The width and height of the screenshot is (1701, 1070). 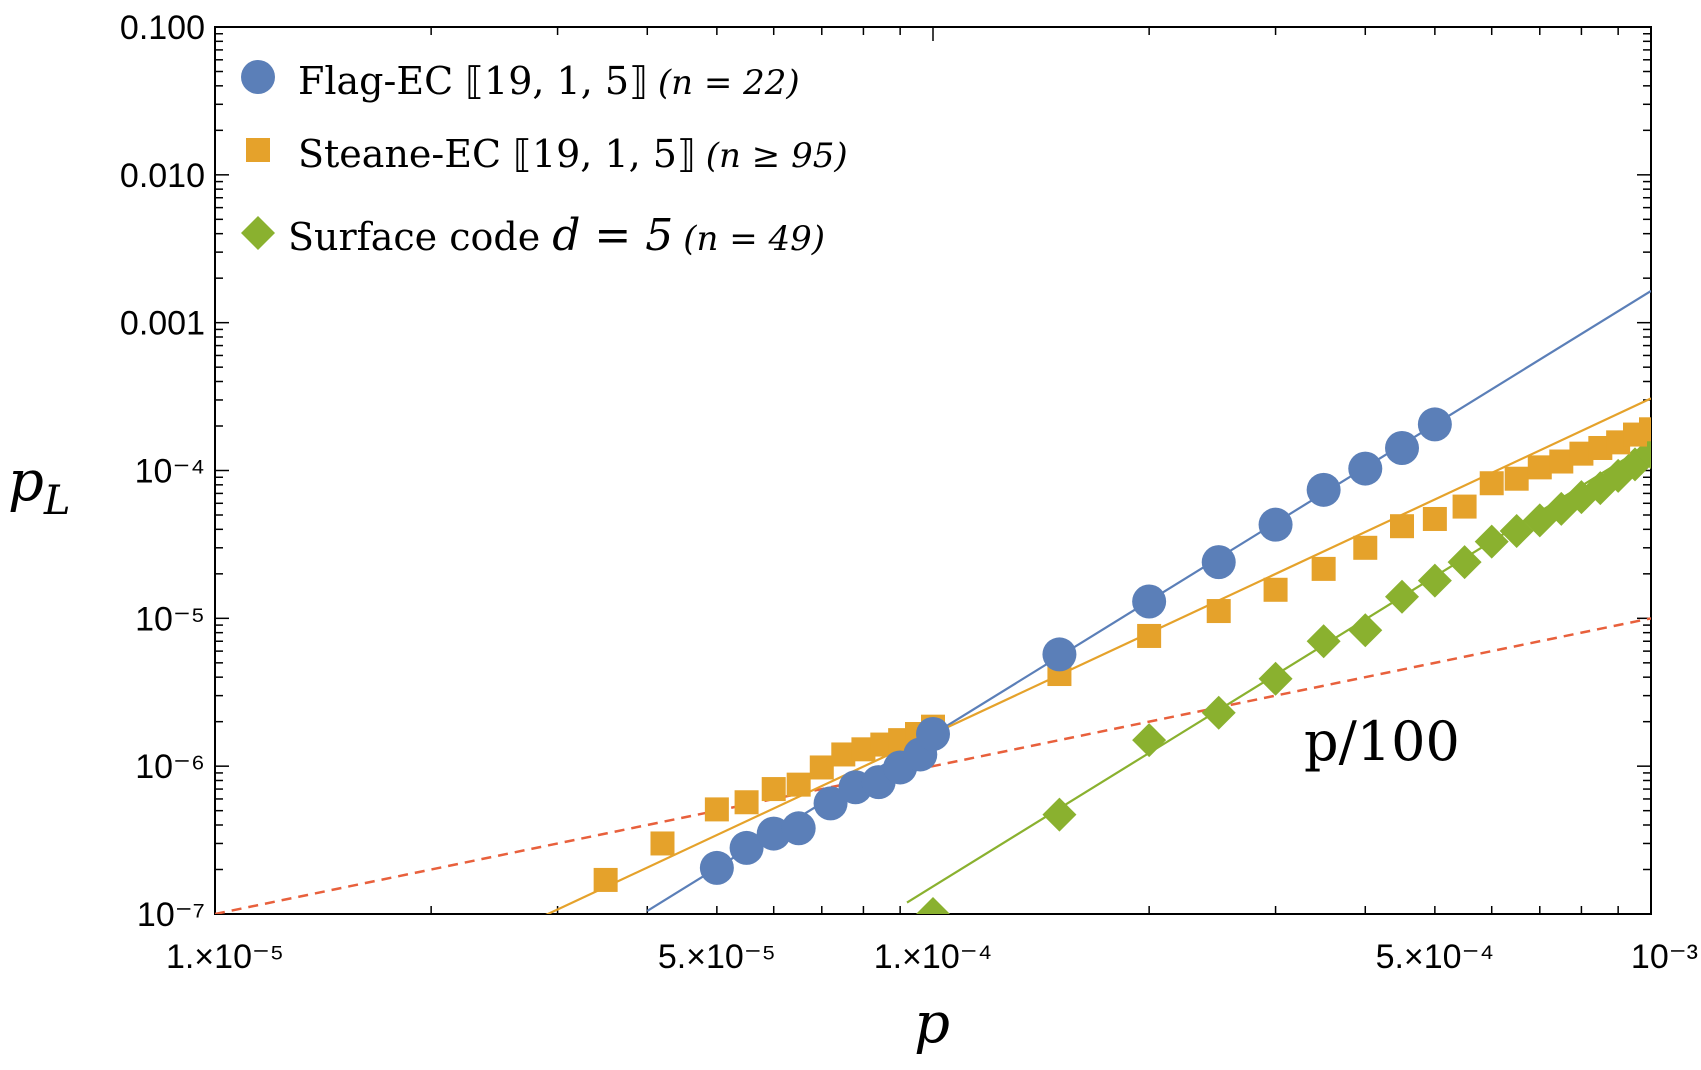 I want to click on legend-label: Flag-EC ⟦19, 1, 5⟧ (n = 22), so click(x=549, y=81).